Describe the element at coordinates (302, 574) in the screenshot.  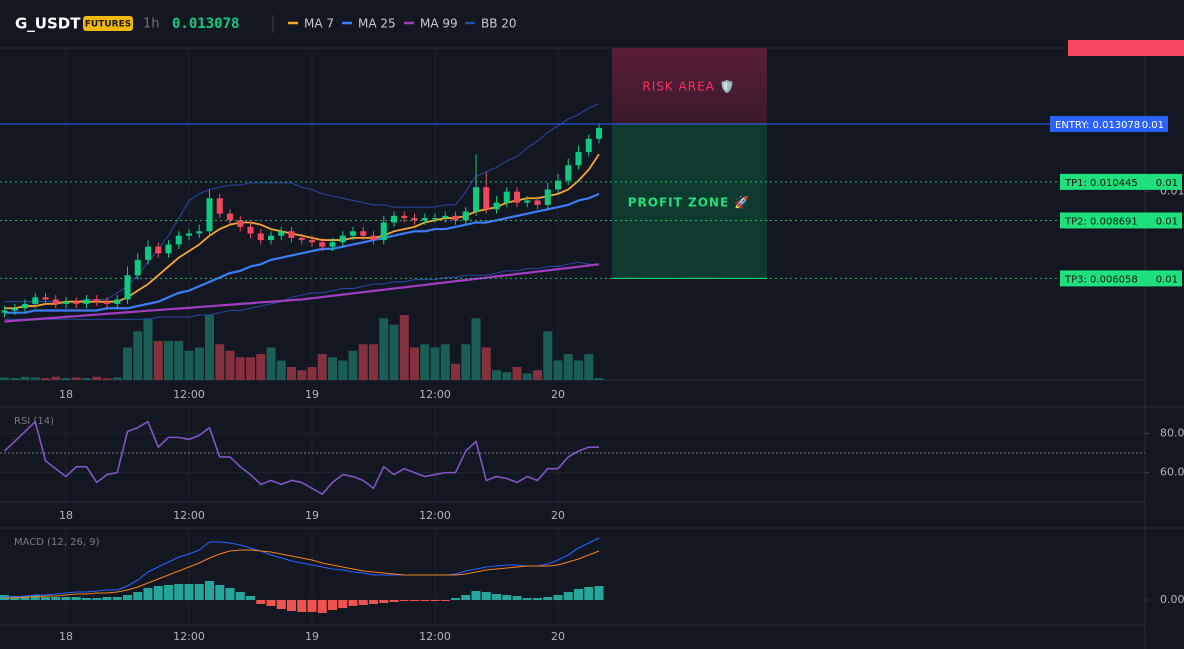
I see `signal-line` at that location.